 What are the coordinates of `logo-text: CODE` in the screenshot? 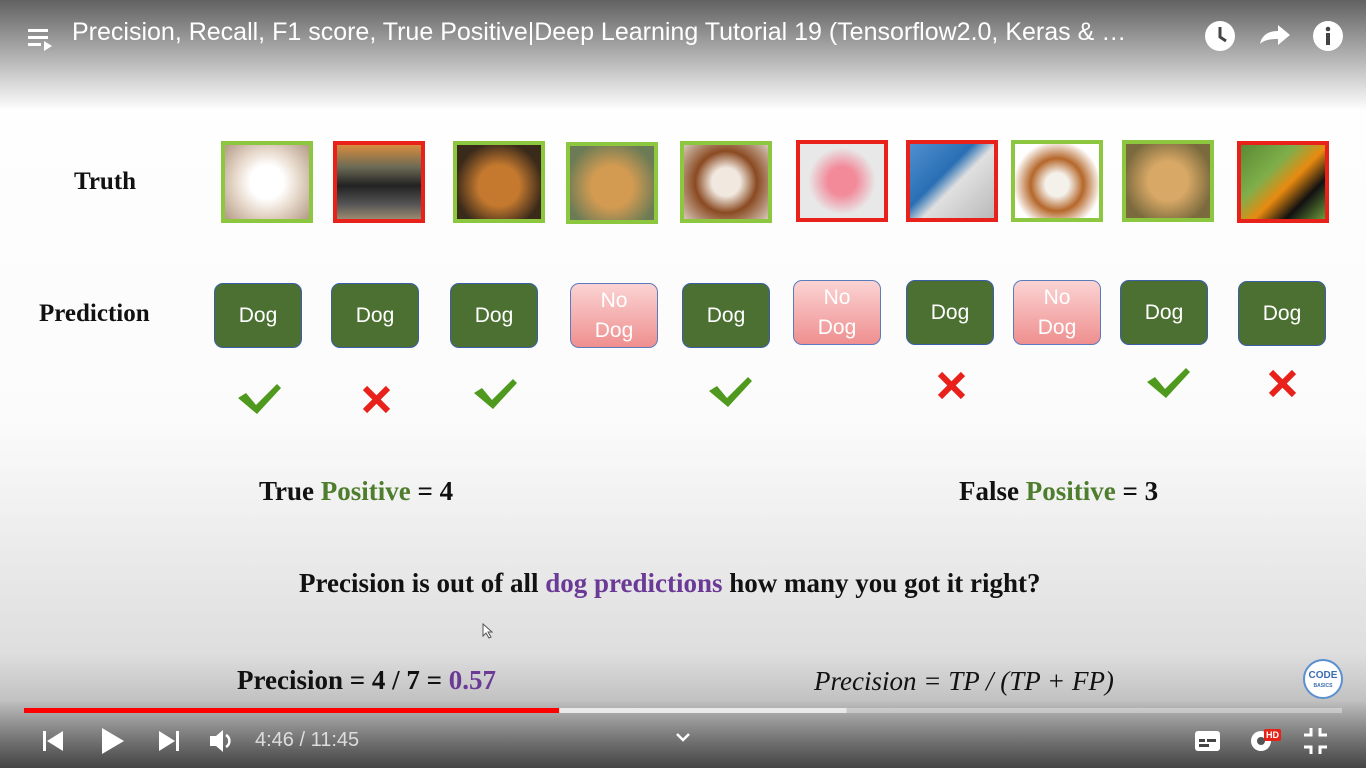 It's located at (1323, 675).